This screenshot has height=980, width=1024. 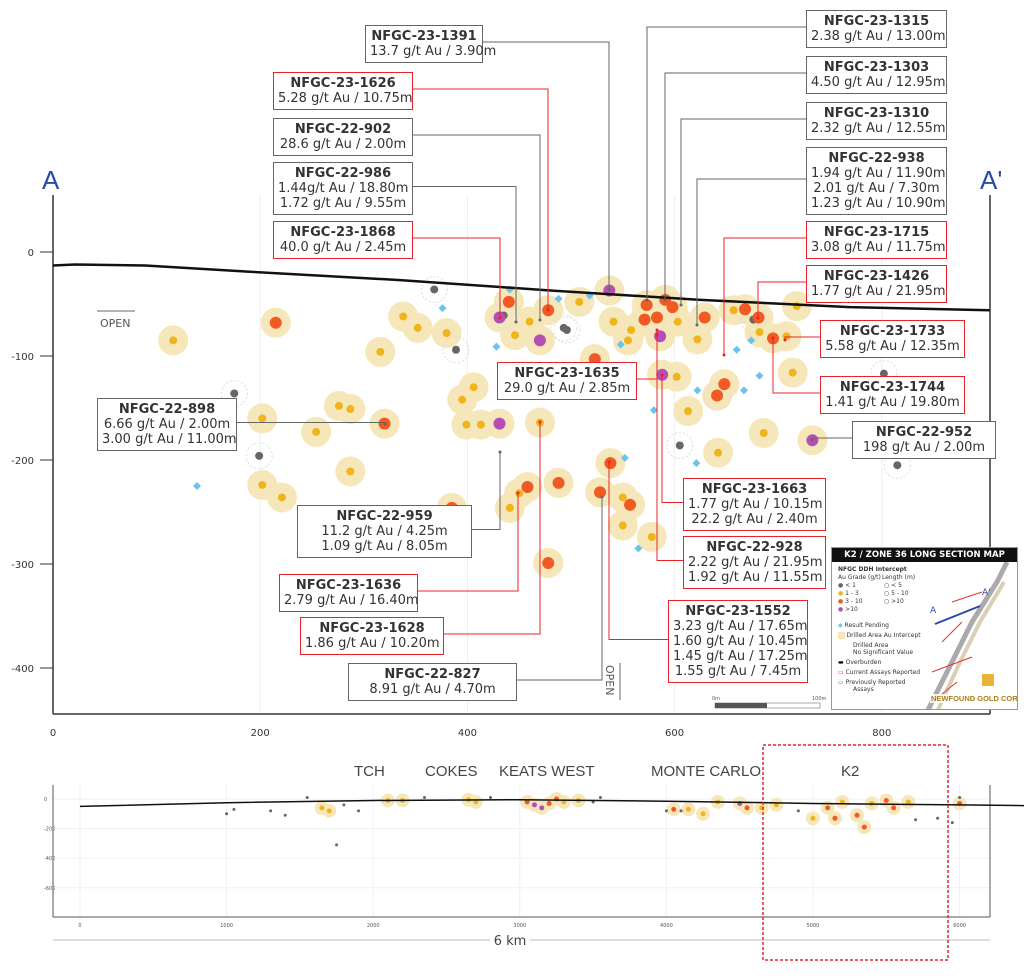 What do you see at coordinates (343, 137) in the screenshot?
I see `intercept-callout: NFGC-22-902 28.6 g/t Au / 2.00m` at bounding box center [343, 137].